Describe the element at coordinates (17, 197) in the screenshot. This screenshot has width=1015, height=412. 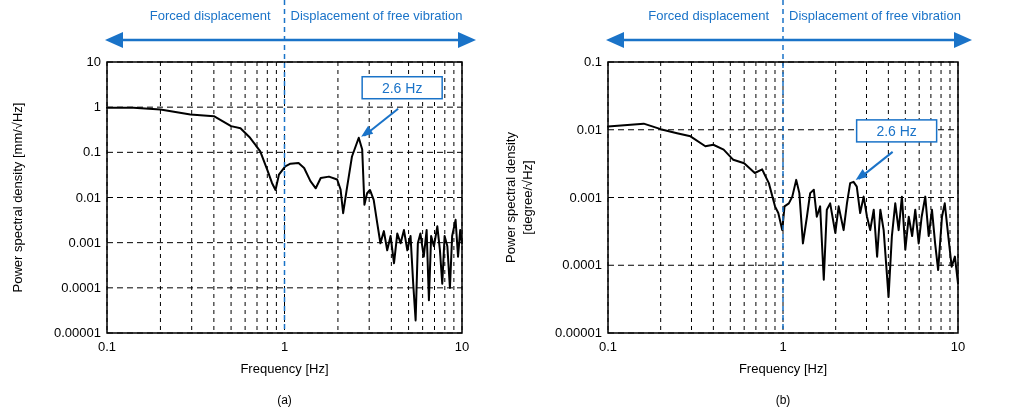
I see `y-axis-title: Power spectral density [mm/√Hz]` at that location.